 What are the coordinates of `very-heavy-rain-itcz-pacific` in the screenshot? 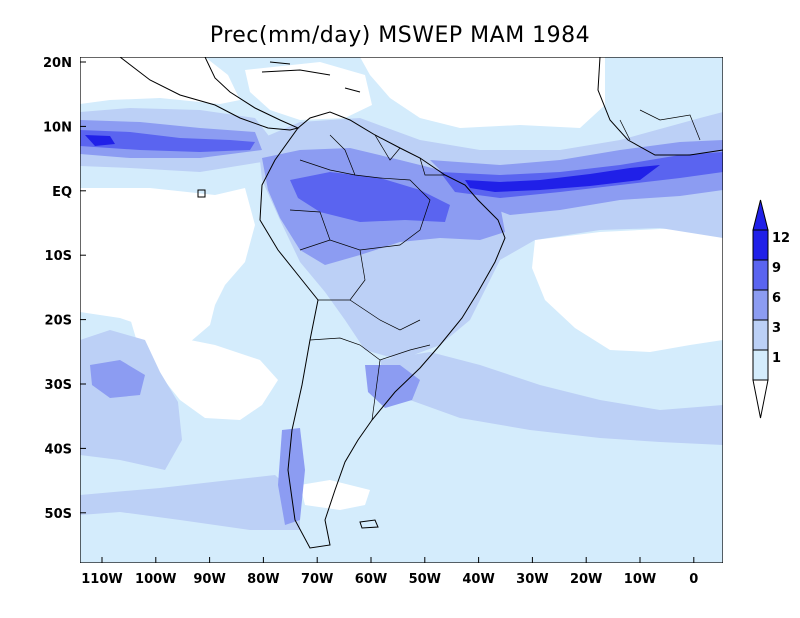 It's located at (167, 141).